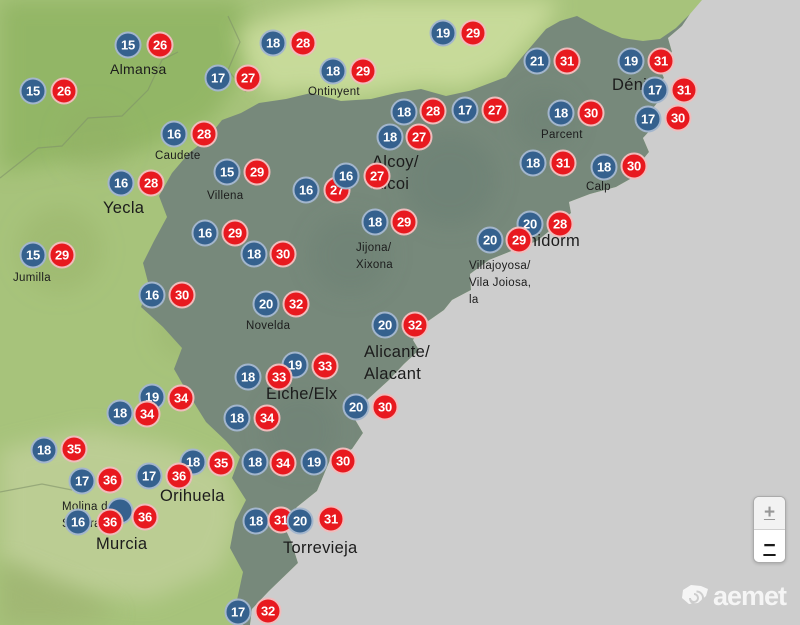 This screenshot has height=625, width=800. I want to click on city-label-line: Yecla, so click(124, 208).